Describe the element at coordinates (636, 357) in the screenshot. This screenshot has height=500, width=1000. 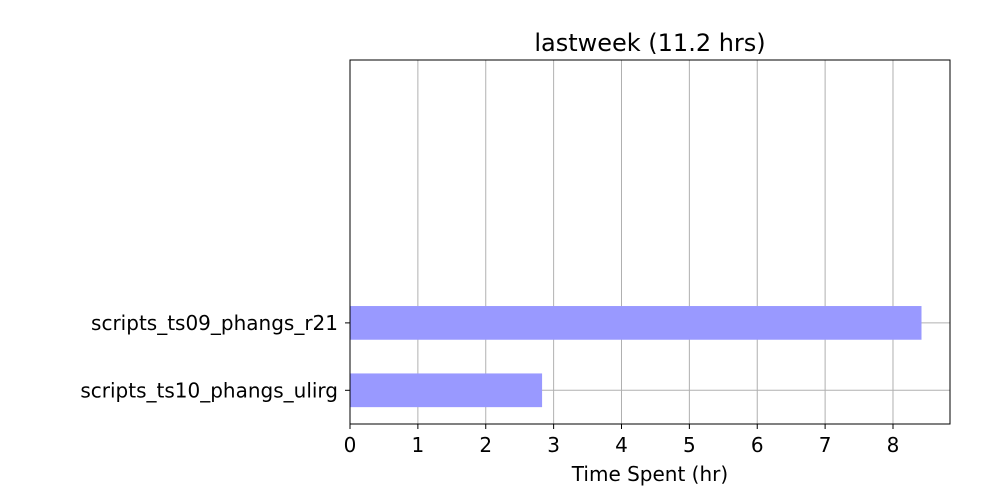
I see `bars` at that location.